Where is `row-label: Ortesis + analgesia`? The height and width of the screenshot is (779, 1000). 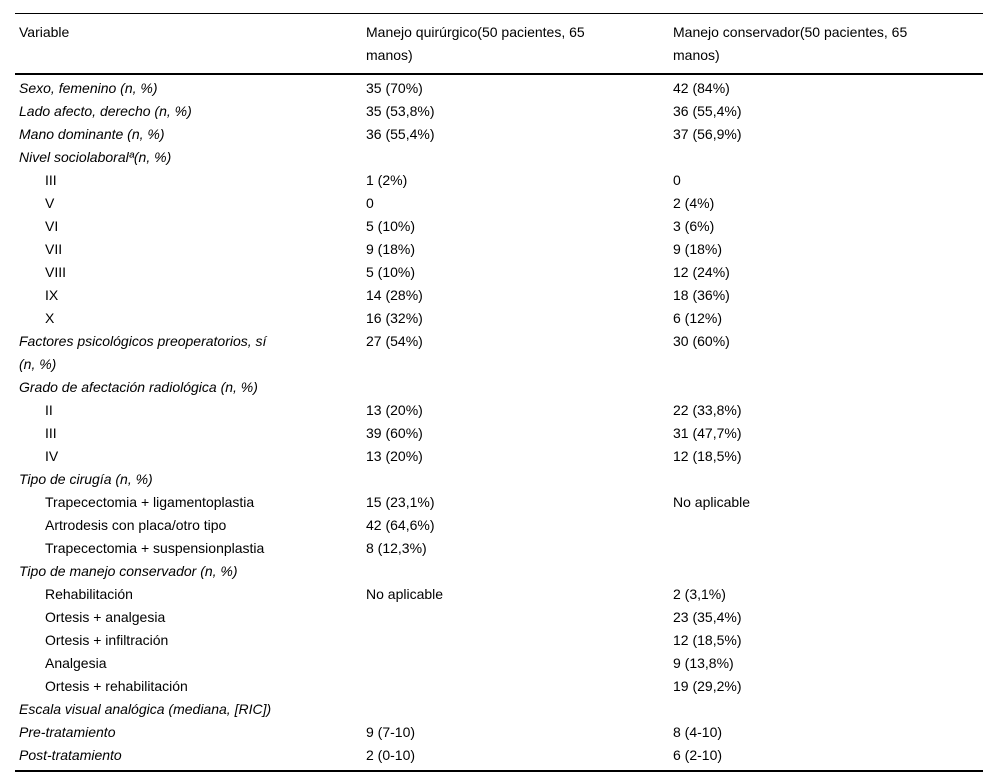
row-label: Ortesis + analgesia is located at coordinates (105, 617).